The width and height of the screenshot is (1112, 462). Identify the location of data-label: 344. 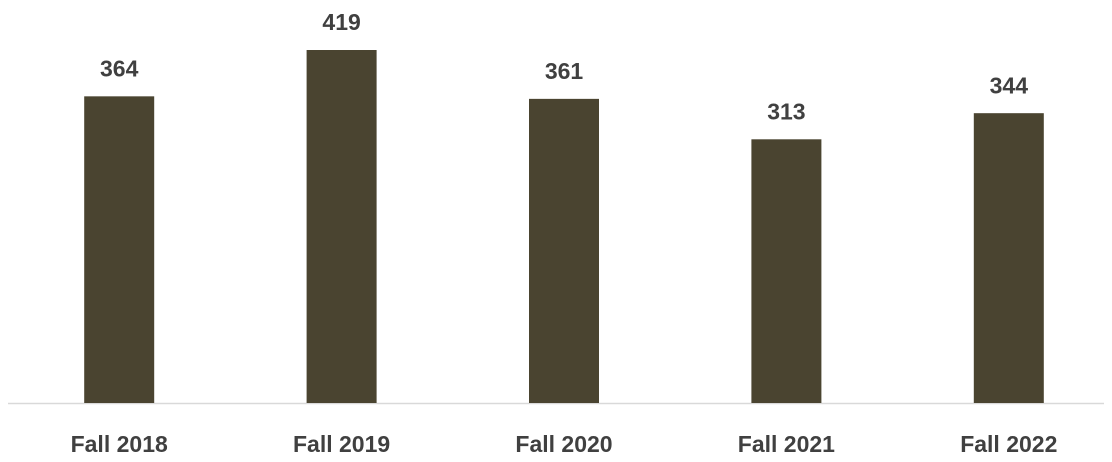
(1009, 85).